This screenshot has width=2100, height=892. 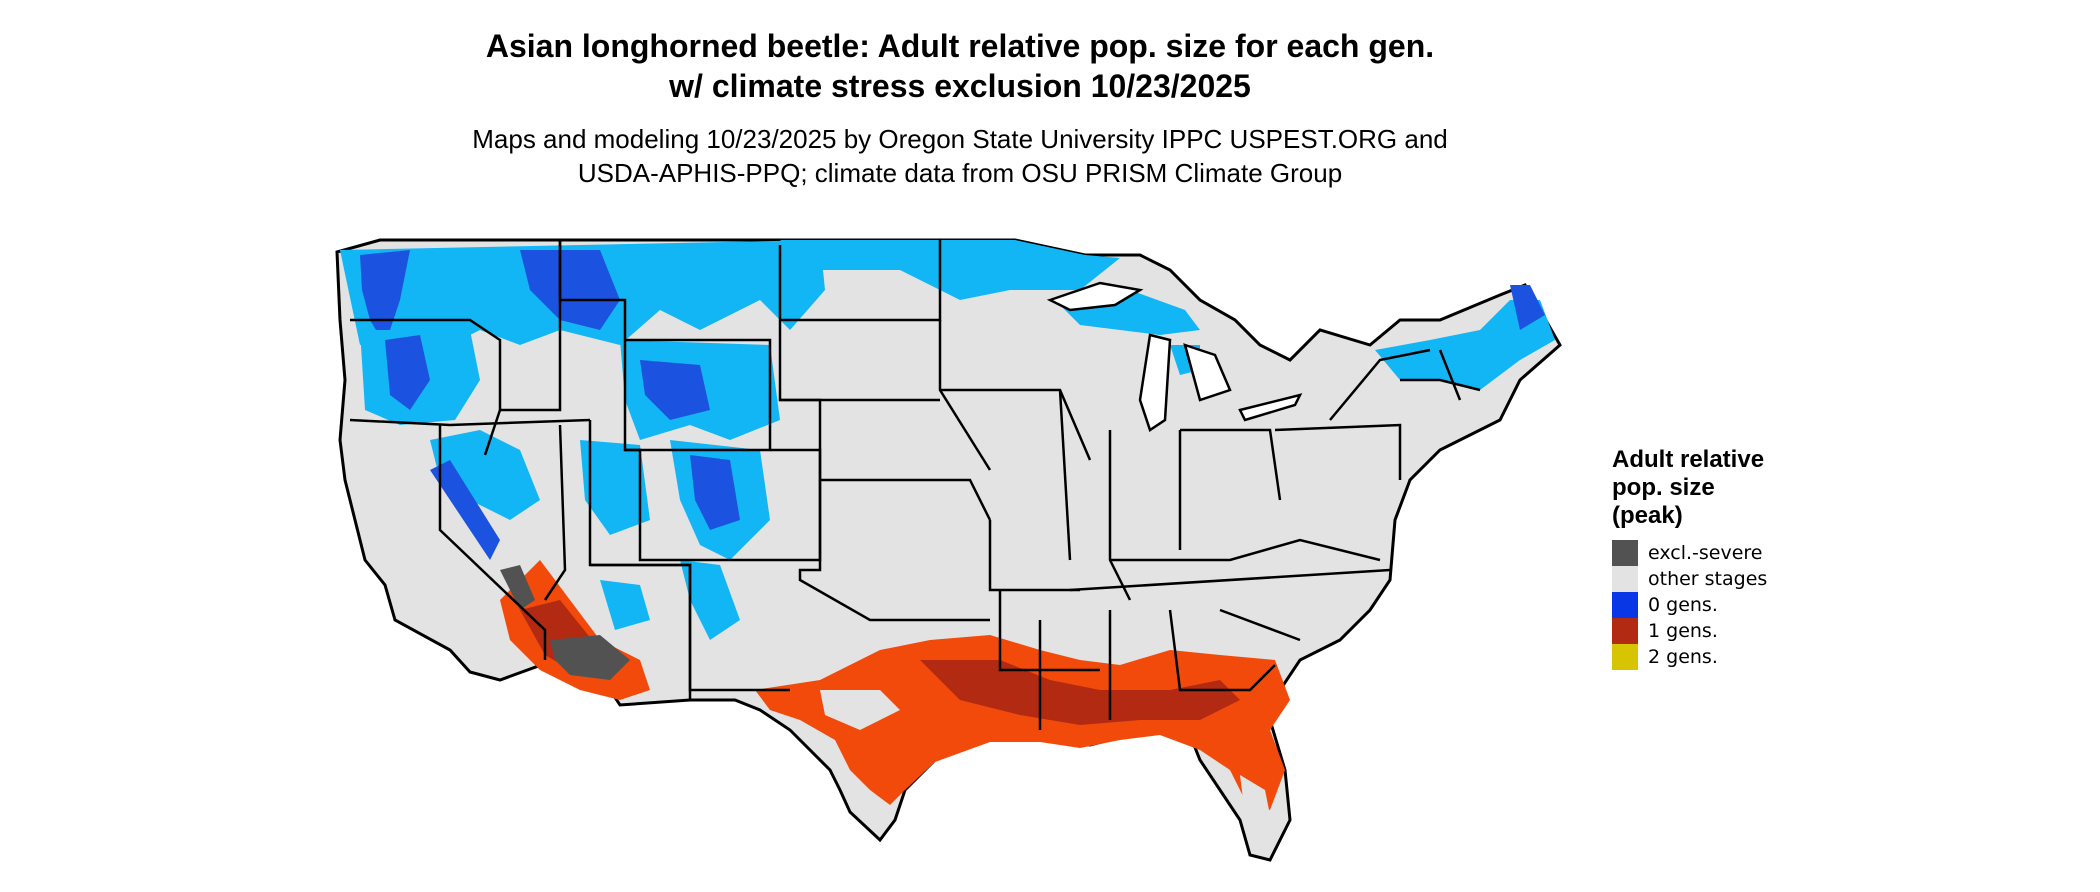 What do you see at coordinates (1683, 657) in the screenshot?
I see `legend-label-2-gens: 2 gens.` at bounding box center [1683, 657].